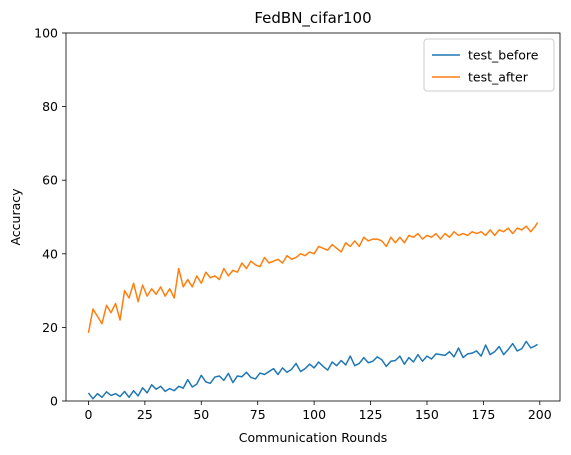 This screenshot has width=571, height=455. What do you see at coordinates (50, 106) in the screenshot?
I see `y-tick-label: 80` at bounding box center [50, 106].